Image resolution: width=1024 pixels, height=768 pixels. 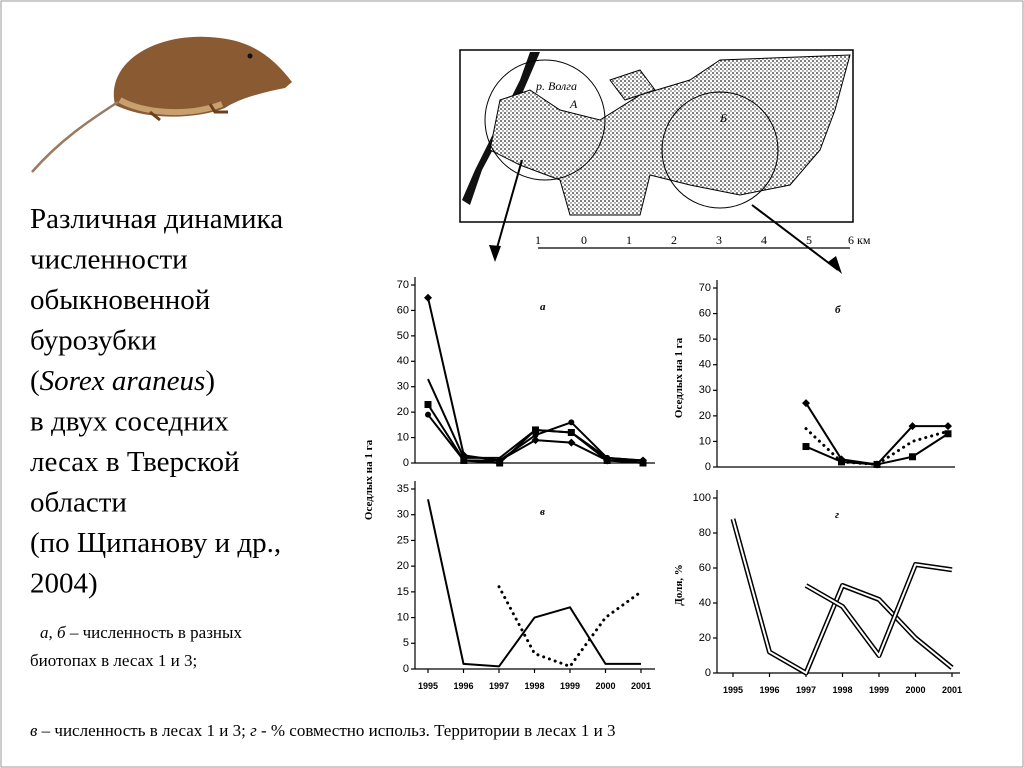 I want to click on footer-part: в, so click(x=34, y=730).